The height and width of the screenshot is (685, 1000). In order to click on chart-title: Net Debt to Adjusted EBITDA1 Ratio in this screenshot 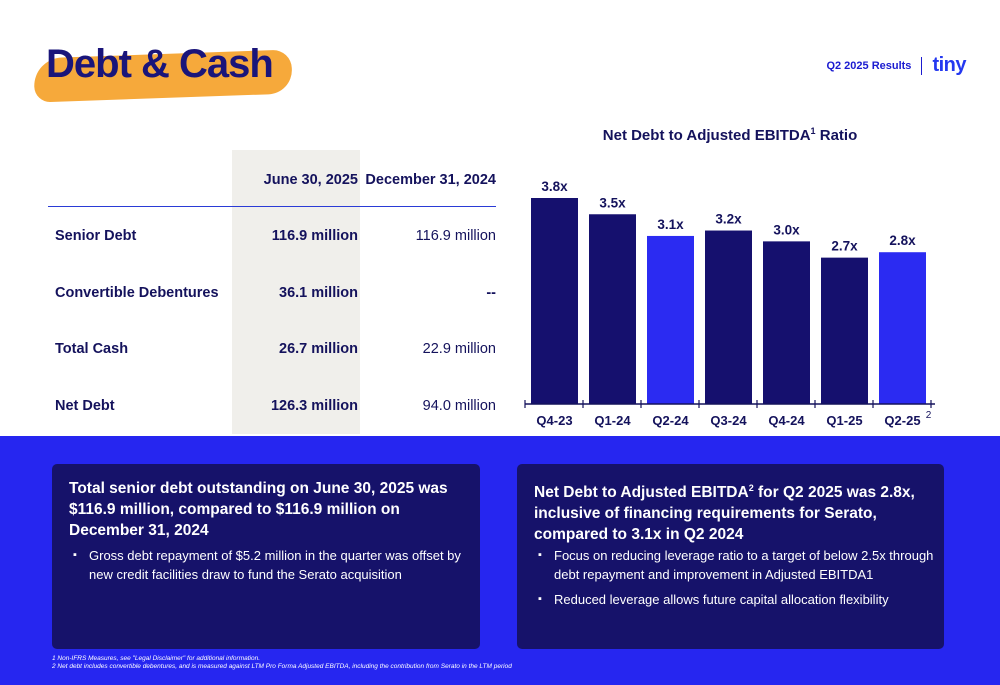, I will do `click(730, 135)`.